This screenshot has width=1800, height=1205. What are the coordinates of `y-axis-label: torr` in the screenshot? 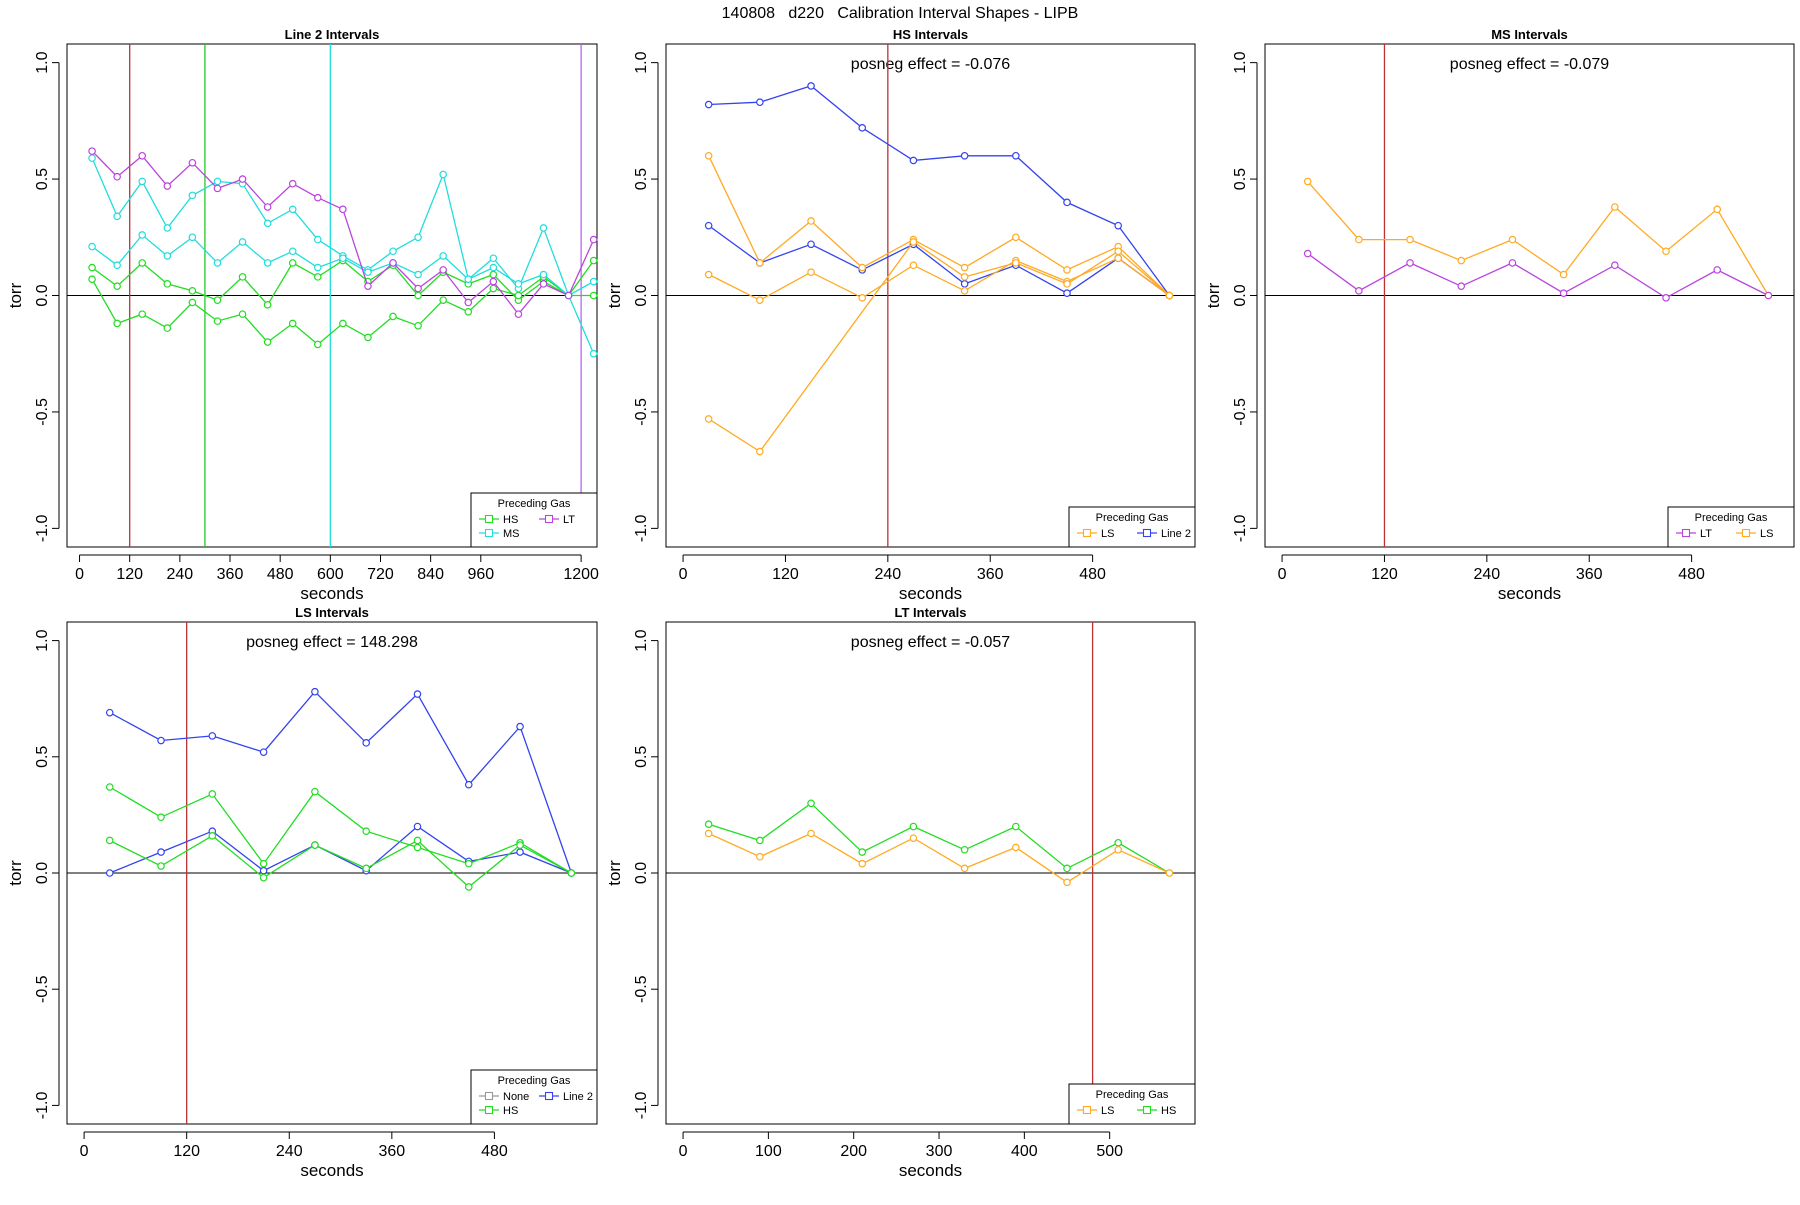 It's located at (15, 873).